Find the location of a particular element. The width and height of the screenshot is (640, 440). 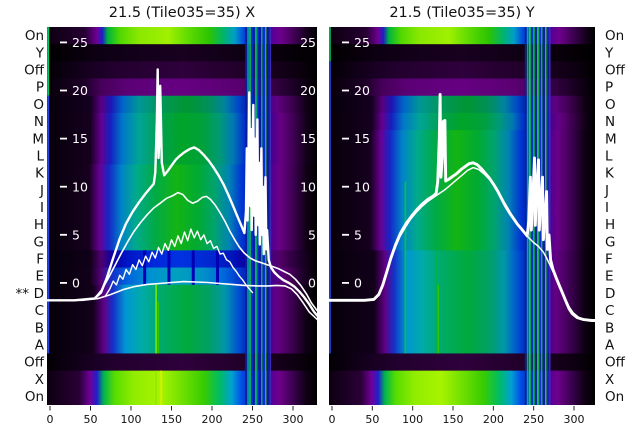

heatmap-row-I is located at coordinates (182, 207).